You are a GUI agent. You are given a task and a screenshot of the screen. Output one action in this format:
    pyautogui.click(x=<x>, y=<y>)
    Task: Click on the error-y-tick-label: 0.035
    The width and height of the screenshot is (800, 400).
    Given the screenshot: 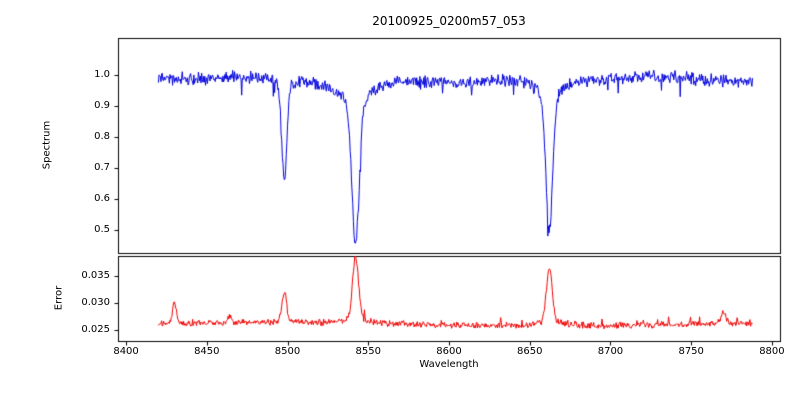 What is the action you would take?
    pyautogui.click(x=95, y=276)
    